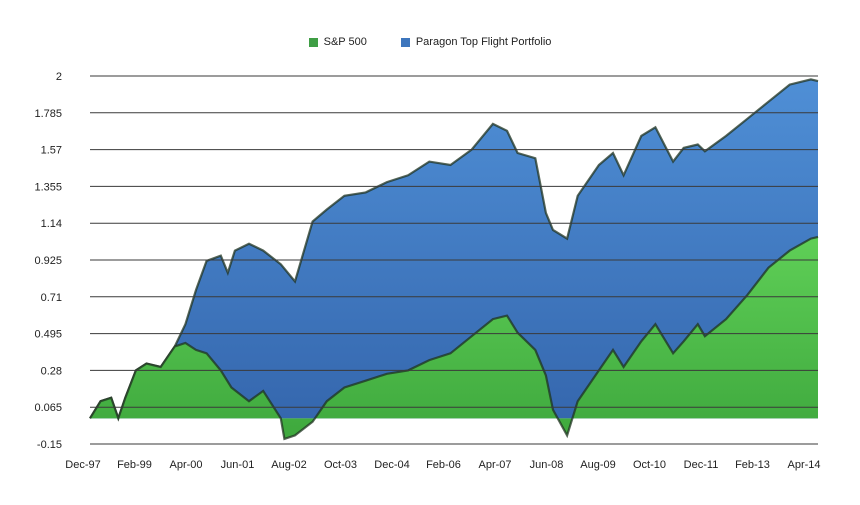 The height and width of the screenshot is (505, 860). What do you see at coordinates (701, 465) in the screenshot?
I see `x-tick-label: Dec-11` at bounding box center [701, 465].